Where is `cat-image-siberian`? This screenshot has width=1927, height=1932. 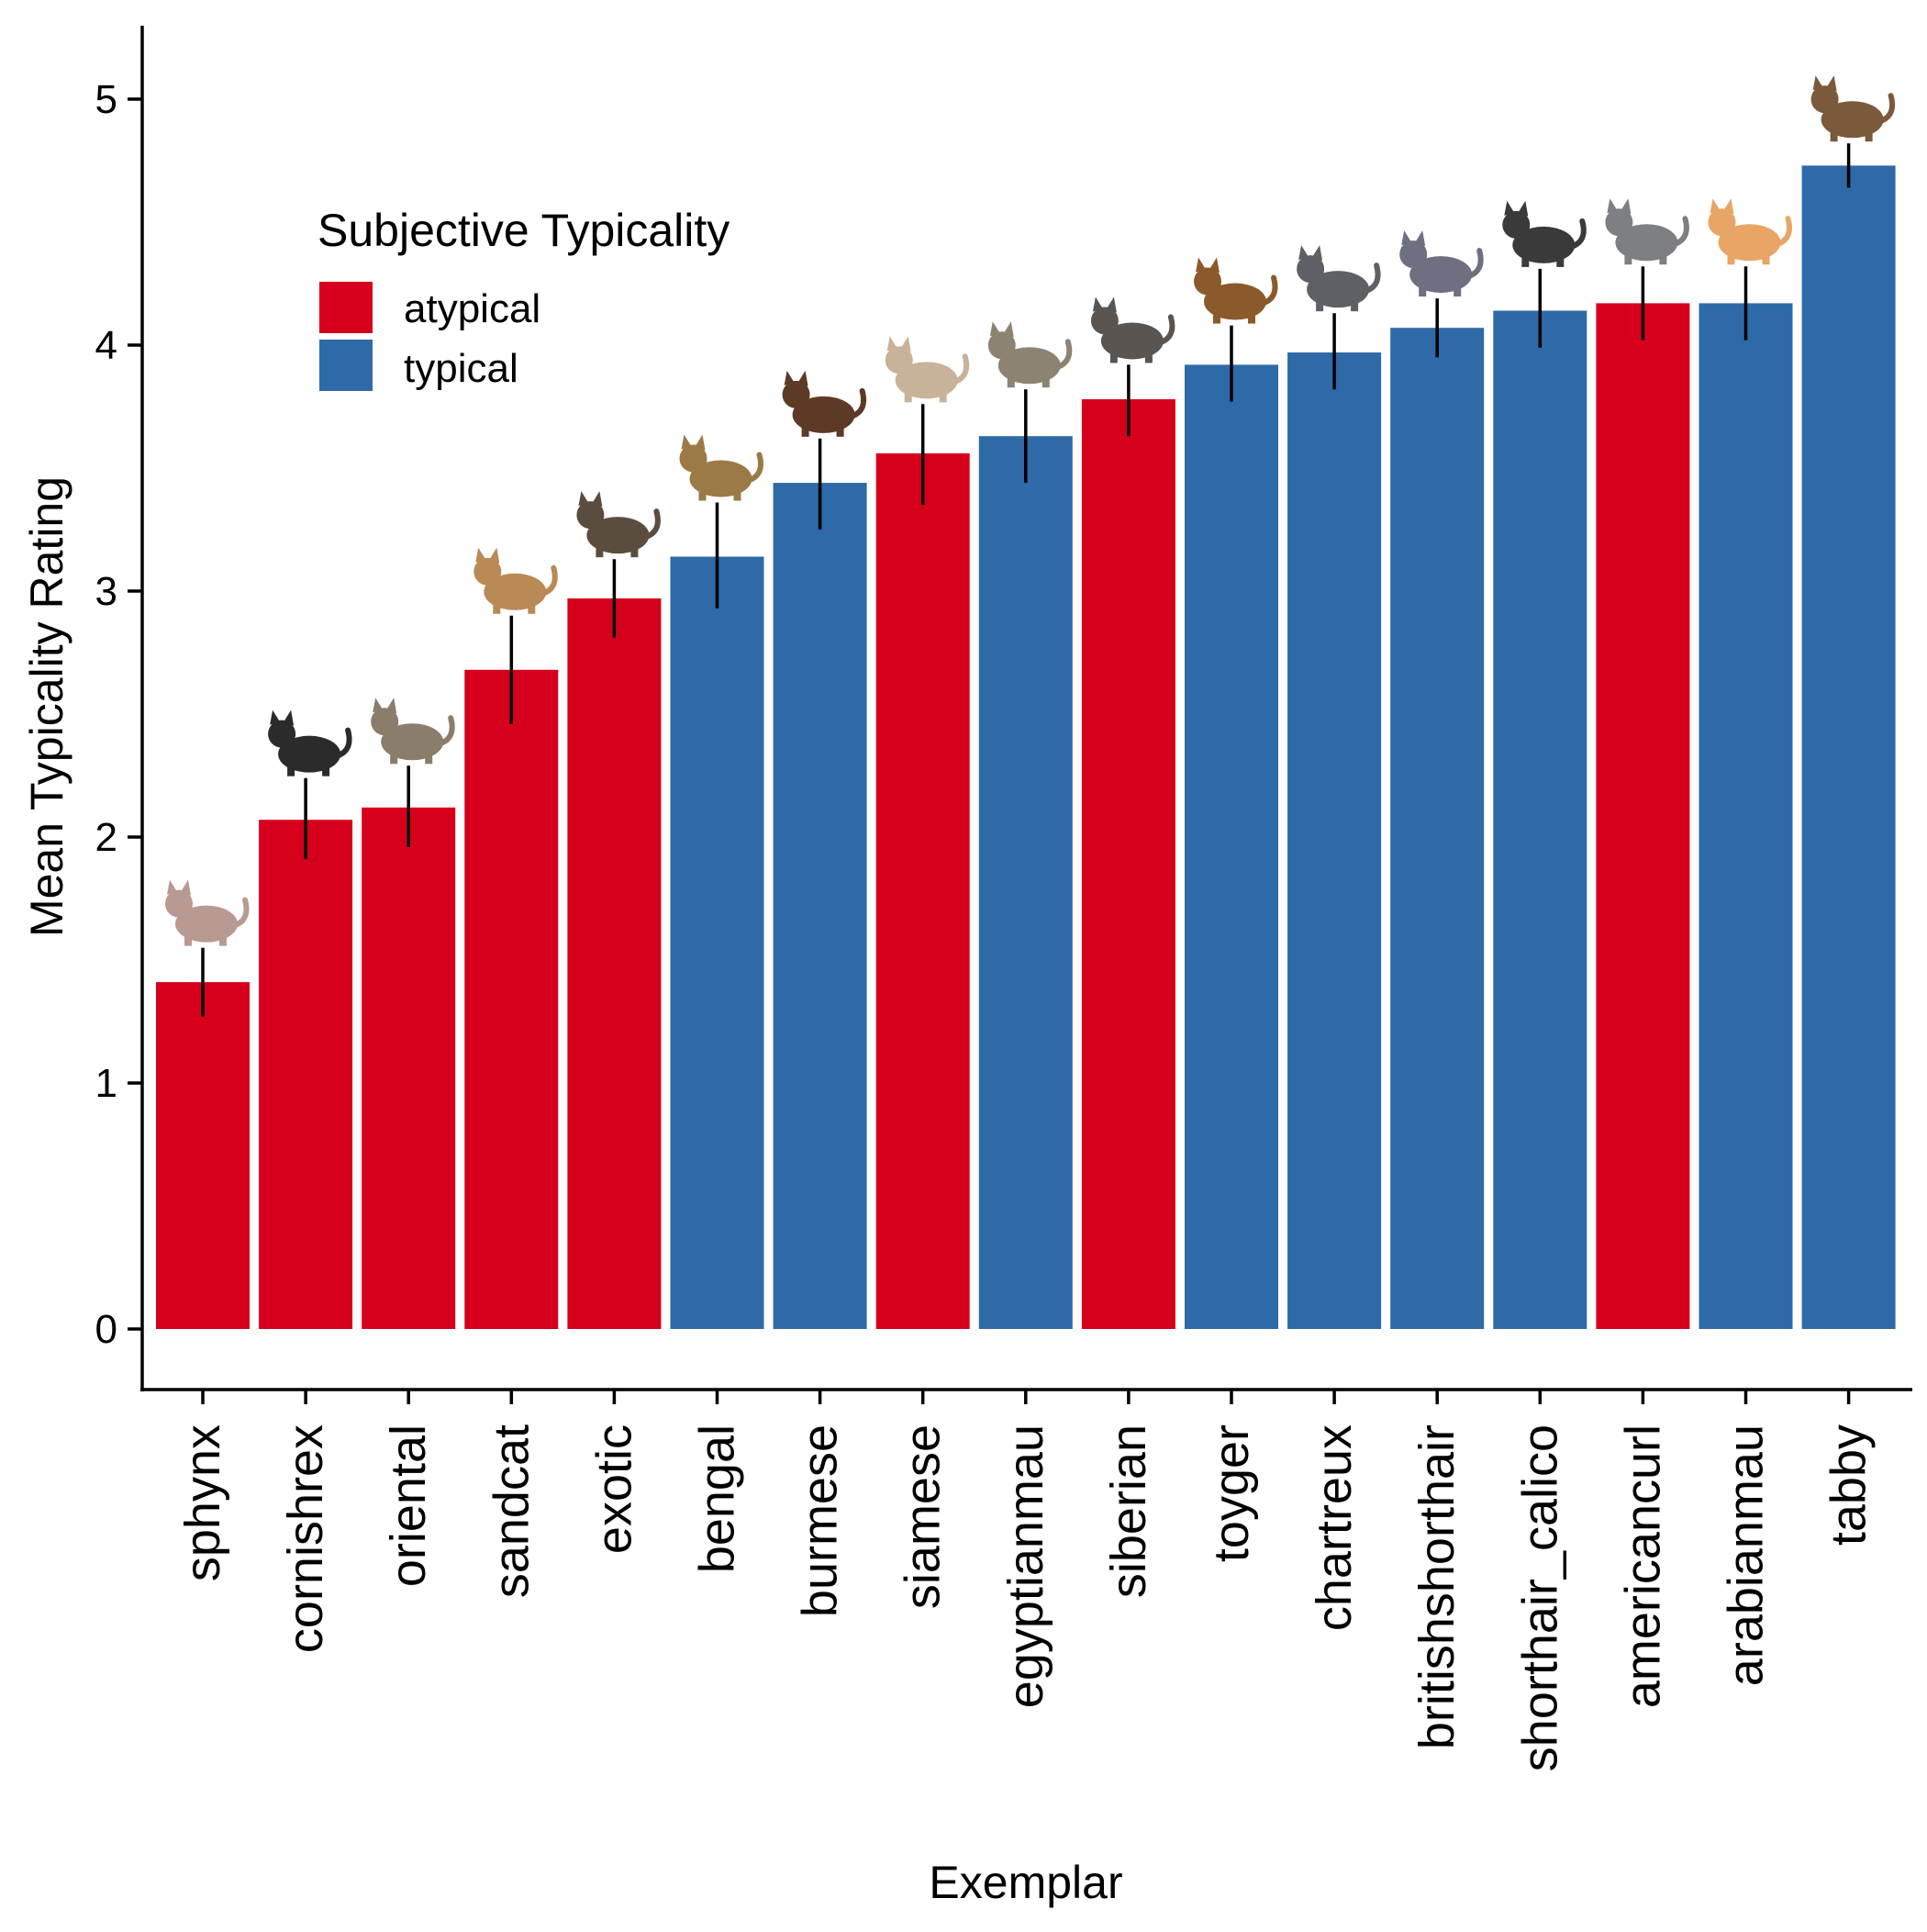
cat-image-siberian is located at coordinates (1132, 329).